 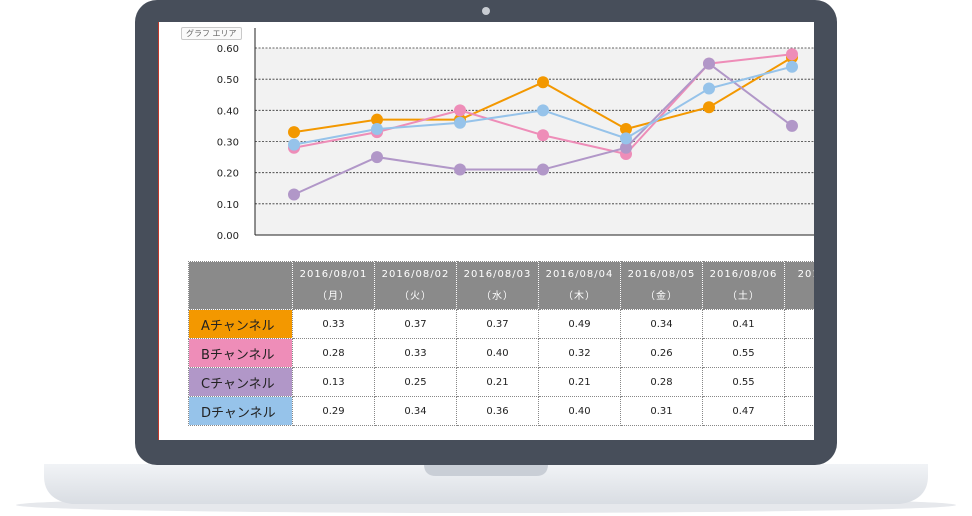 I want to click on column-header: 2016/08/07 （日）, so click(x=799, y=285).